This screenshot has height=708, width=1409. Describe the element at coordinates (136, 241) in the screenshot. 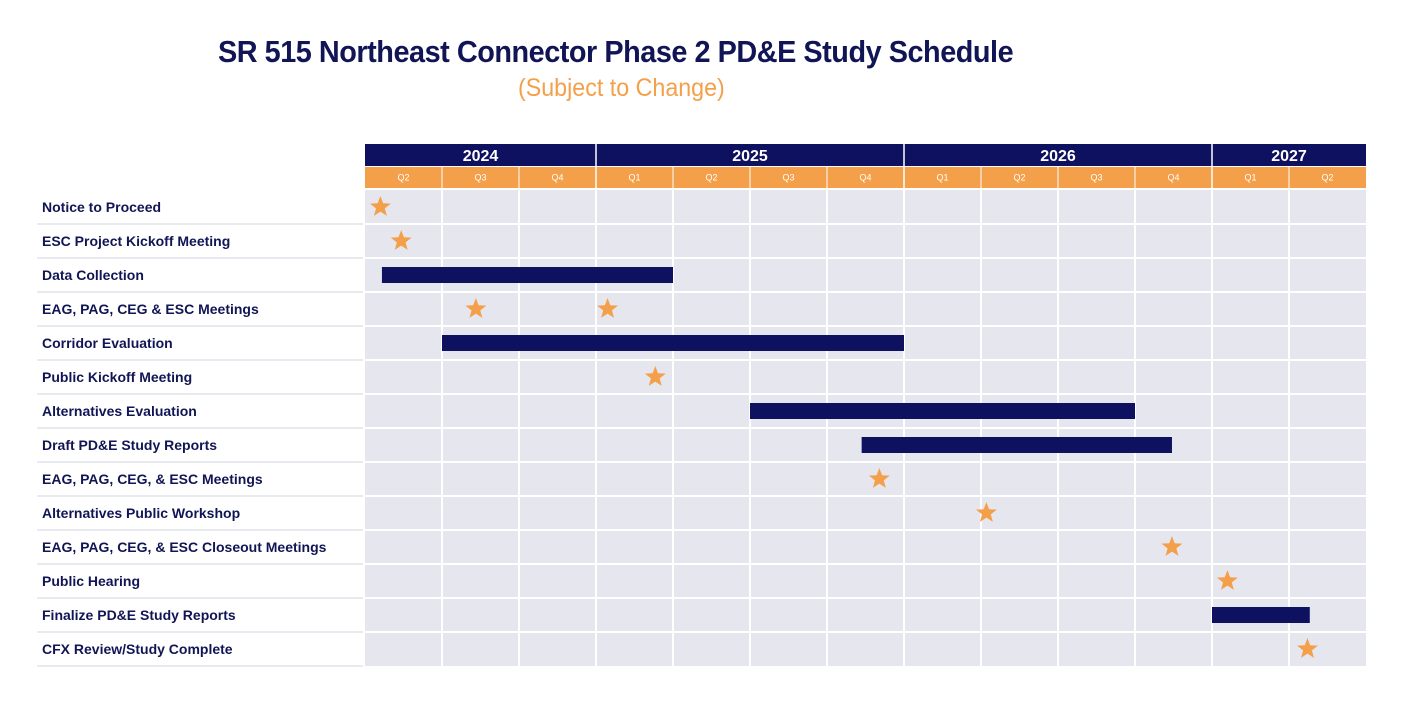

I see `task-label: ESC Project Kickoff Meeting` at that location.